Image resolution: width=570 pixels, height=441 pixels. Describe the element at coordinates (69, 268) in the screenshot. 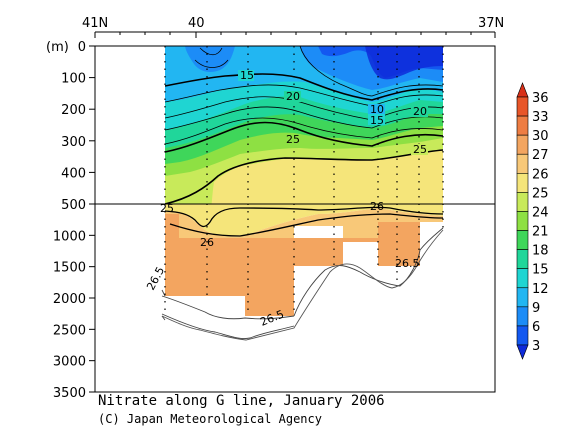

I see `depth-tick-label: 1500` at that location.